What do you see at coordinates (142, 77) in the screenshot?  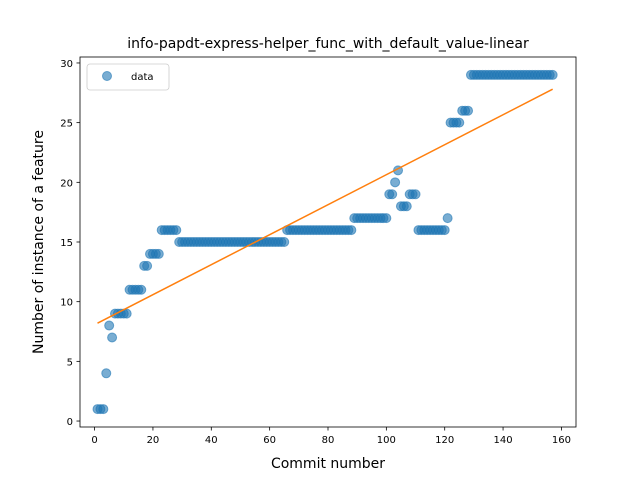 I see `legend-label-data: data` at bounding box center [142, 77].